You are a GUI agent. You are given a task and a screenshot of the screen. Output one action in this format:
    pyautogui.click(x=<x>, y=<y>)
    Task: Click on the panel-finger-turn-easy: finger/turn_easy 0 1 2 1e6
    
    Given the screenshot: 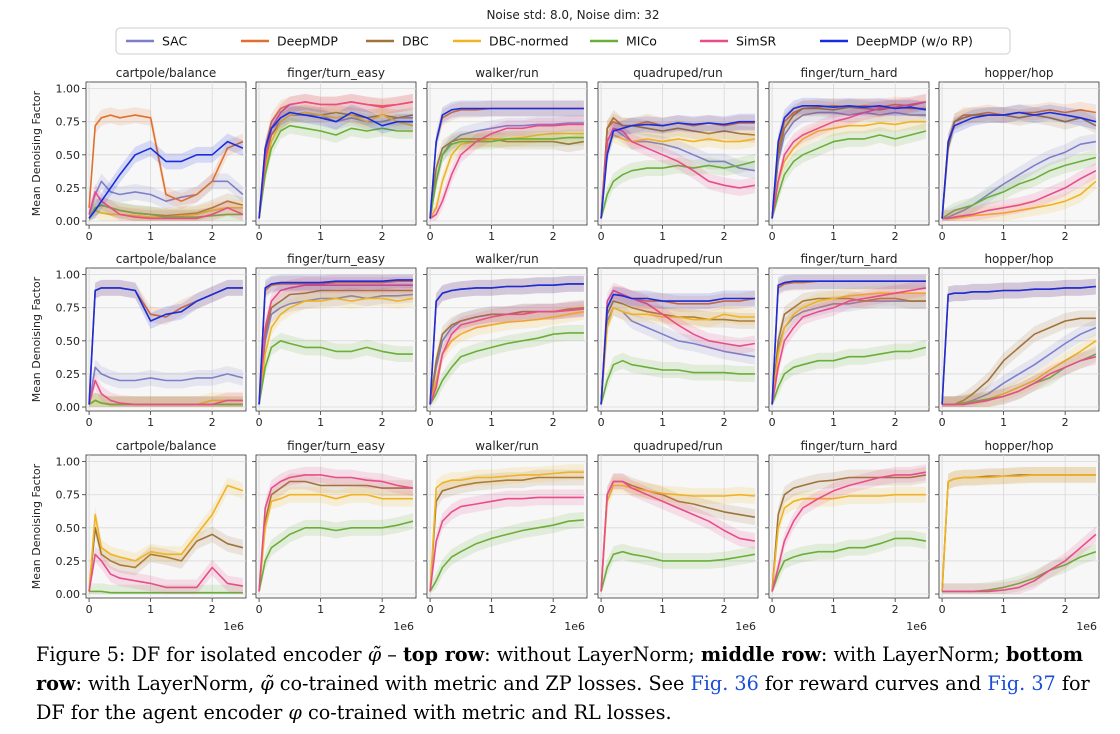 What is the action you would take?
    pyautogui.click(x=334, y=536)
    